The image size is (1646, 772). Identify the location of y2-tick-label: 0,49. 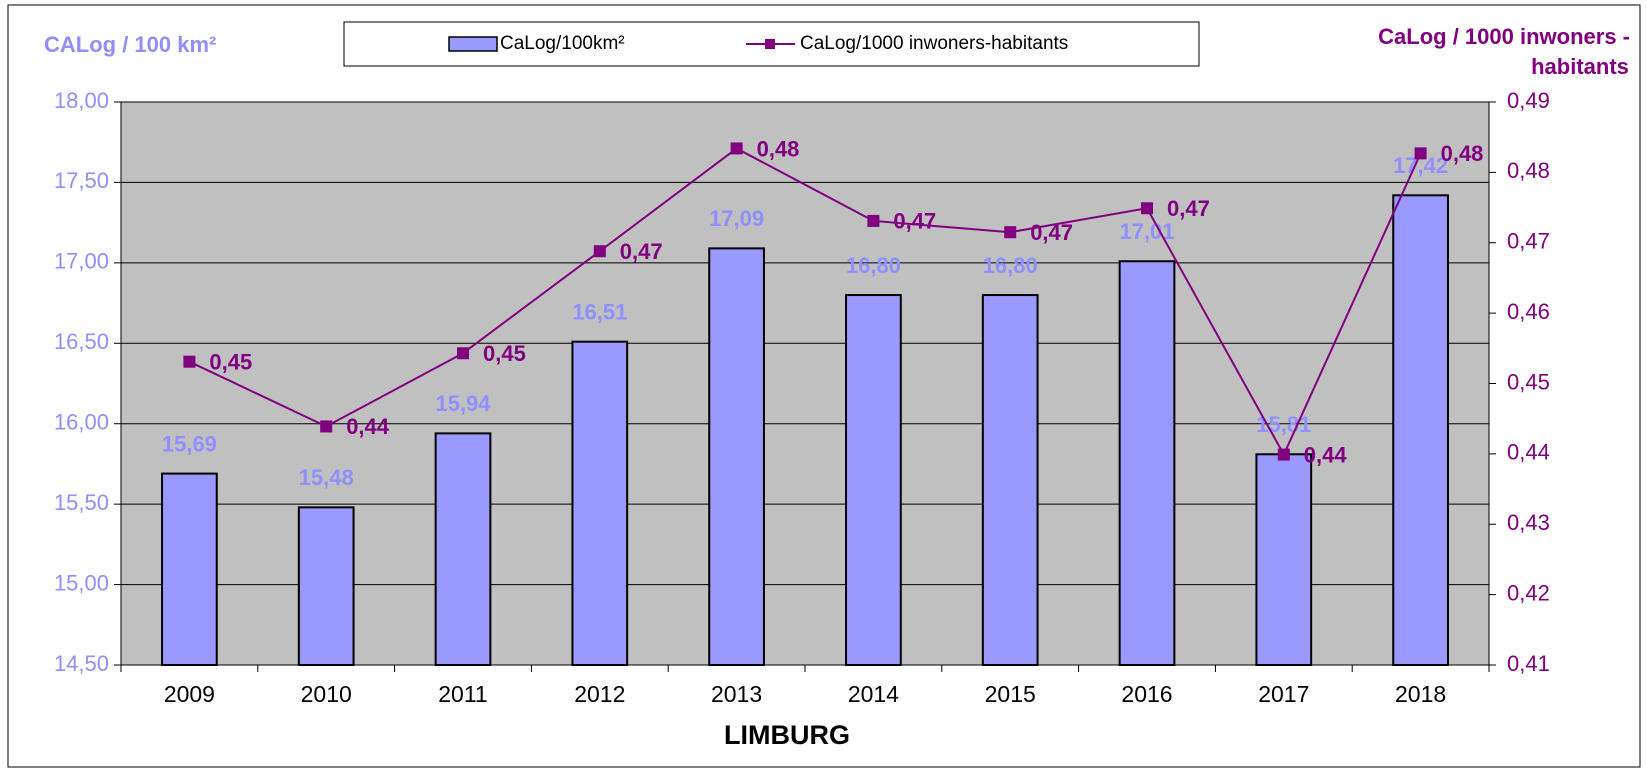
(1528, 100).